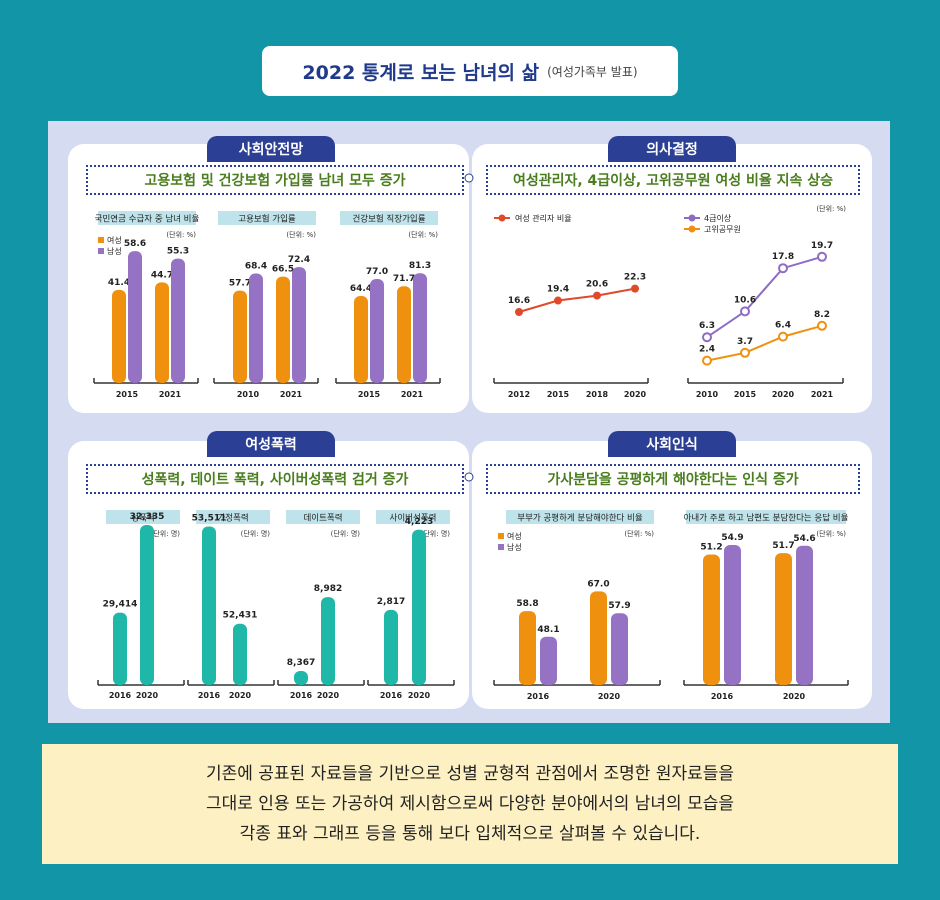 This screenshot has width=940, height=900. I want to click on chart-equal-share-bar-2020-male, so click(619, 649).